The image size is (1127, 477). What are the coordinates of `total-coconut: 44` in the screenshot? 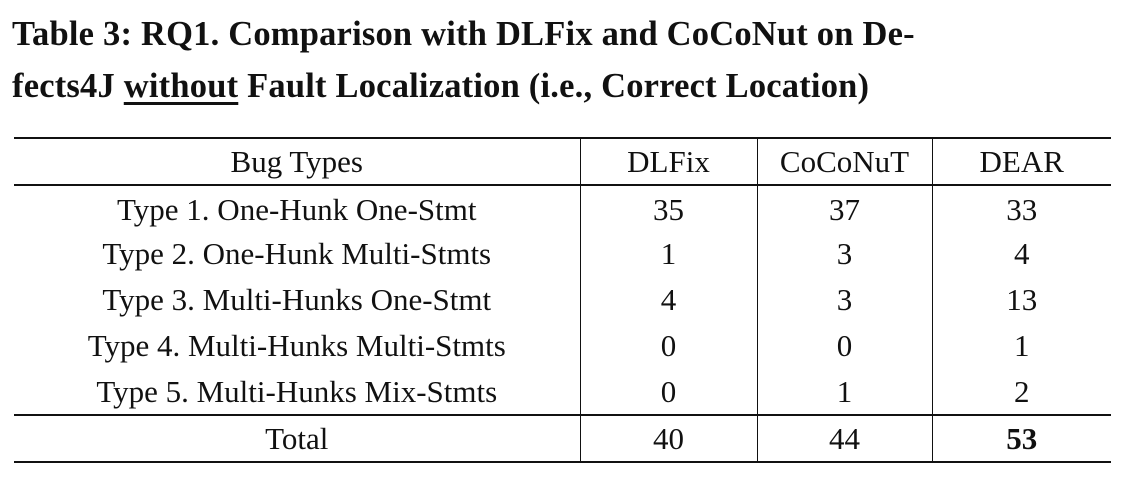 It's located at (845, 438).